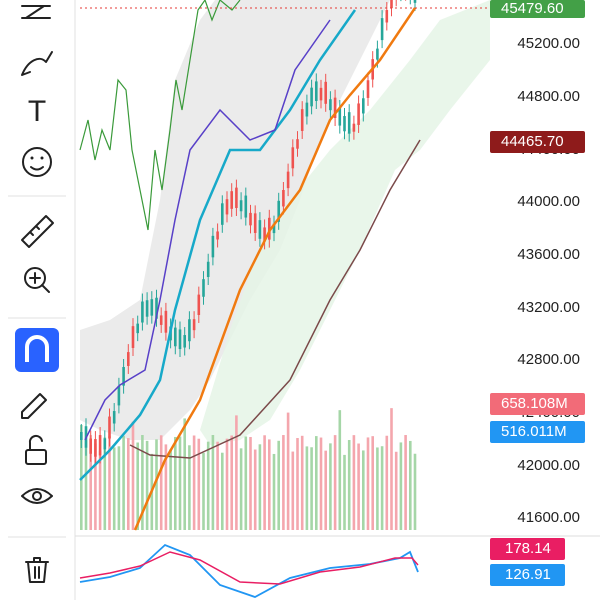 This screenshot has width=600, height=600. Describe the element at coordinates (34, 406) in the screenshot. I see `lock-drawing-tool` at that location.